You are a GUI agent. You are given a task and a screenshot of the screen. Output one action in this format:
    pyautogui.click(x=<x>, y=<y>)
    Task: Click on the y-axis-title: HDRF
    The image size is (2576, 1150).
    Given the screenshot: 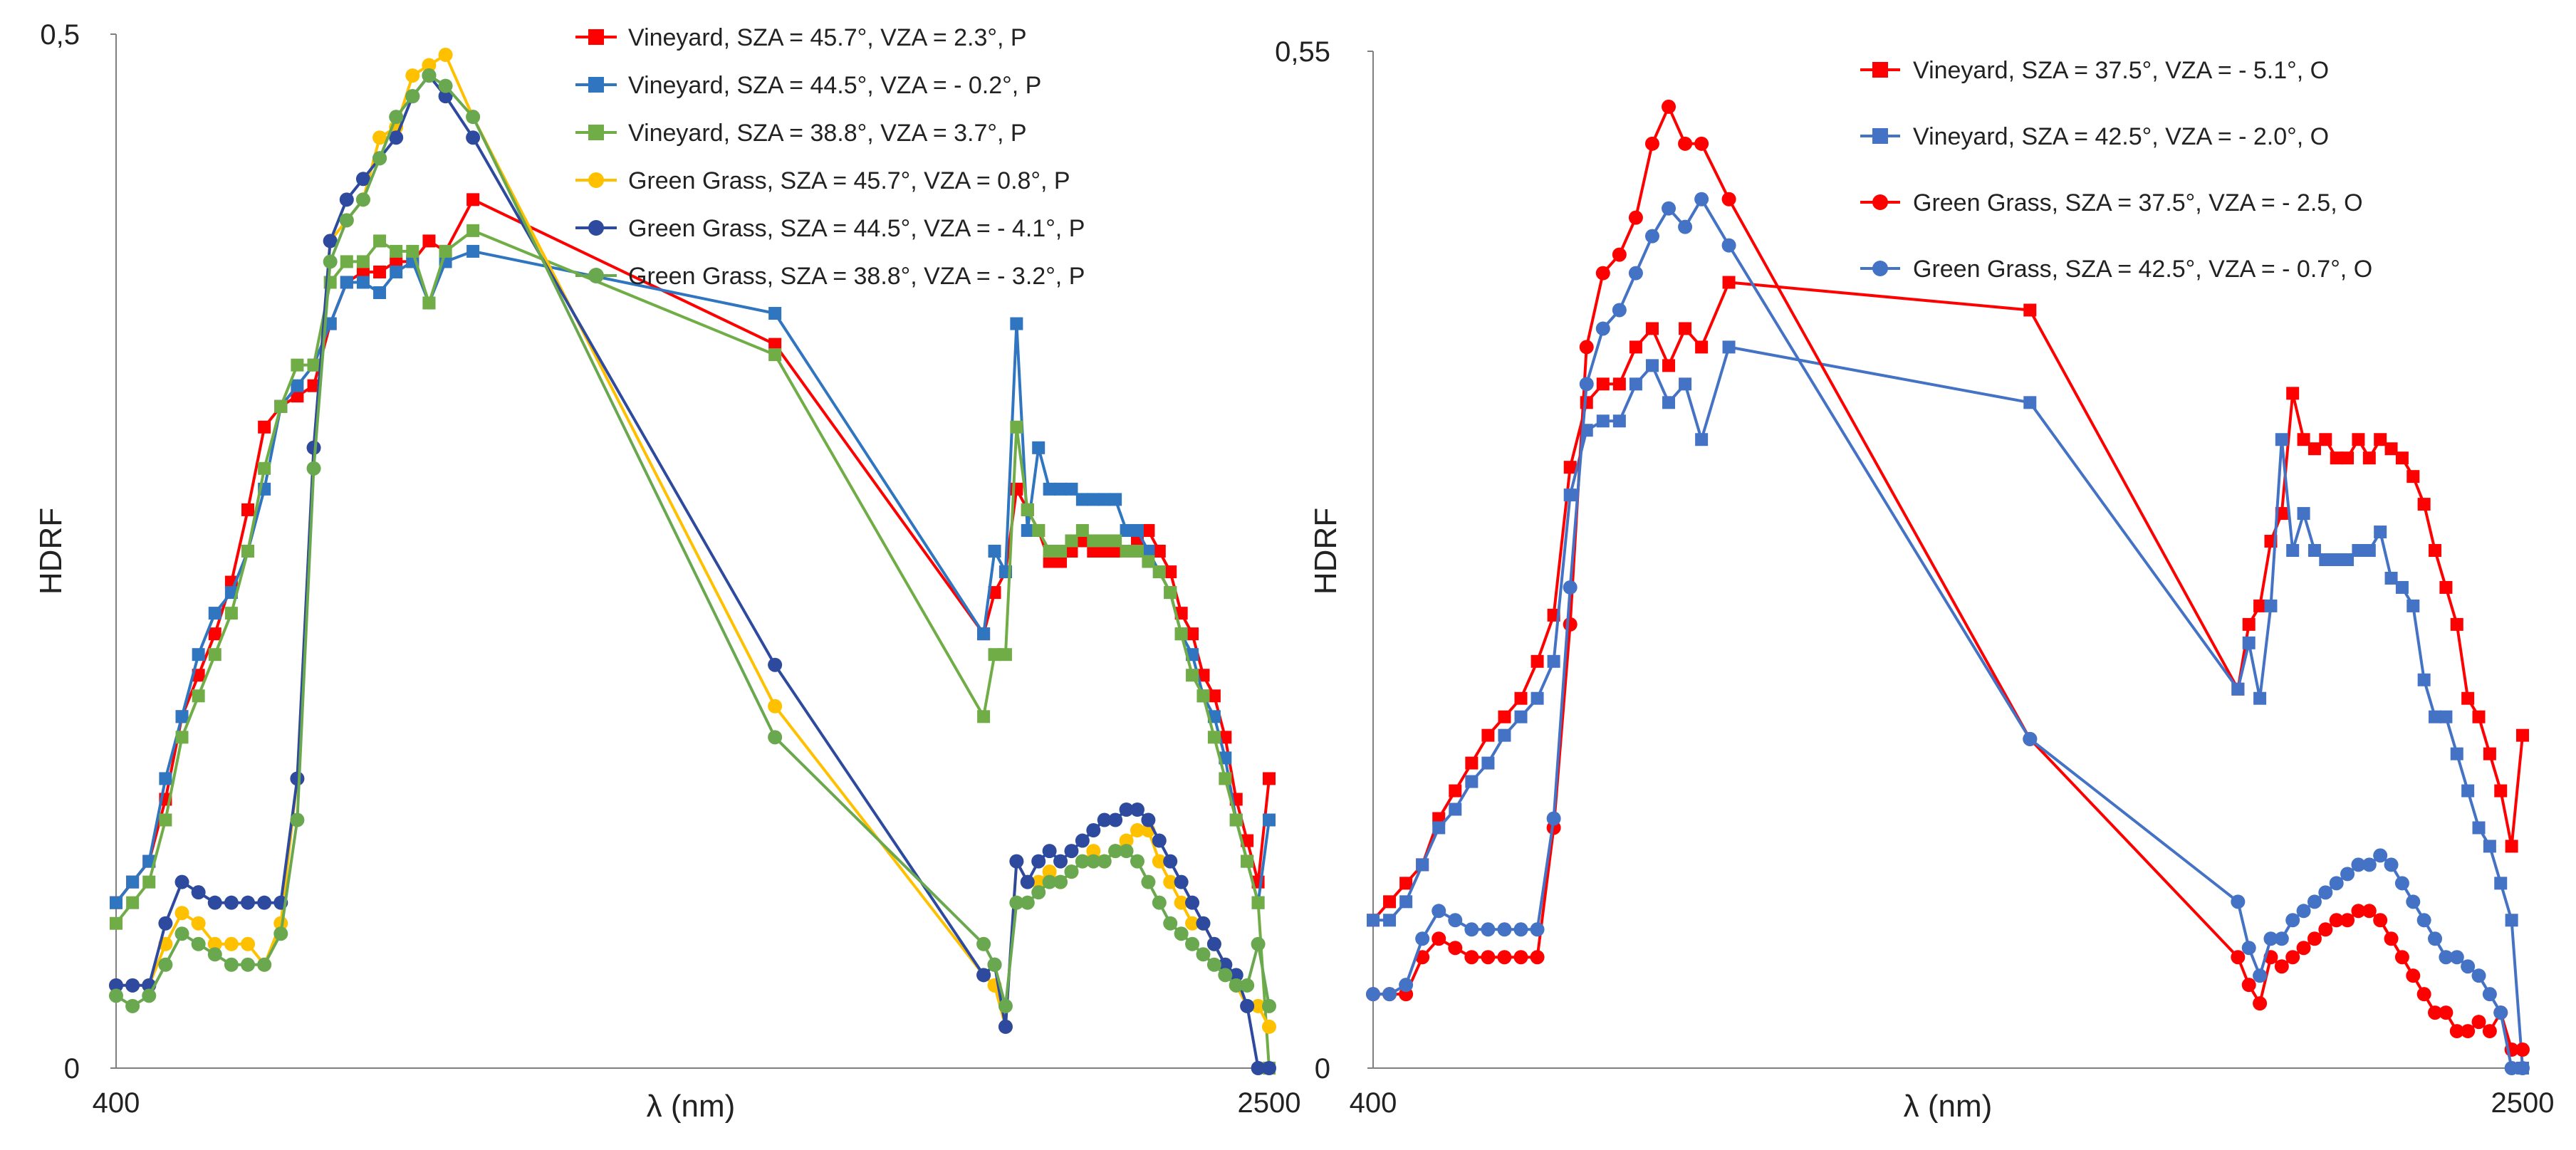 What is the action you would take?
    pyautogui.click(x=50, y=551)
    